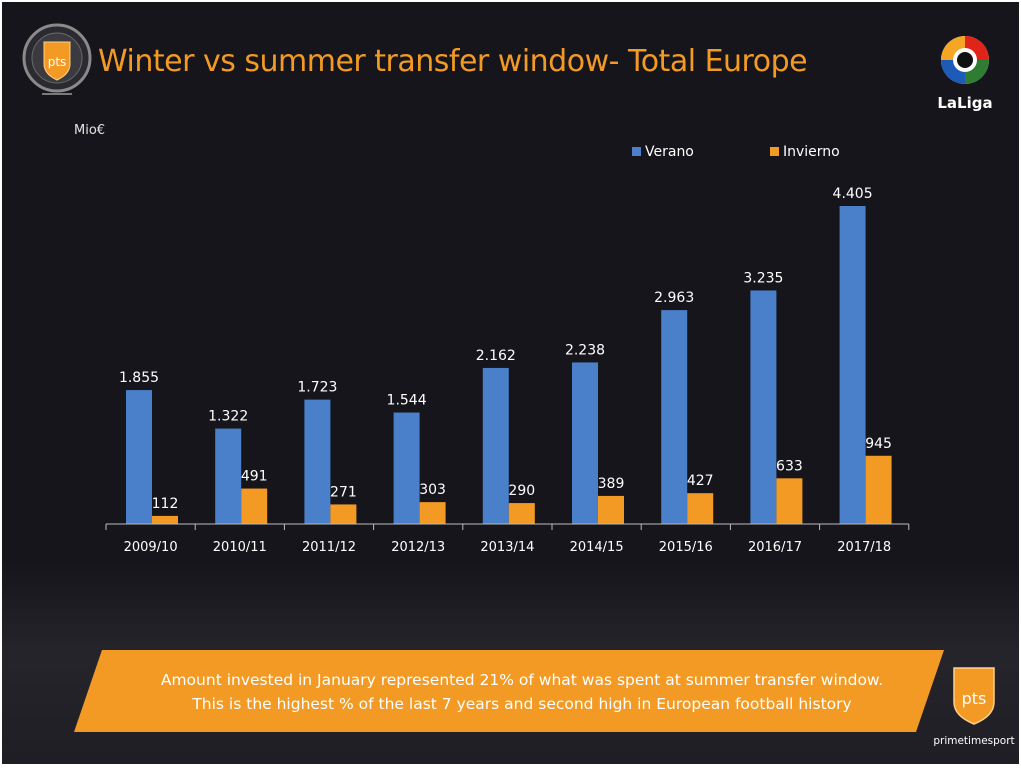 The height and width of the screenshot is (770, 1021). I want to click on x-tick-label-2015-16: 2015/16, so click(686, 547).